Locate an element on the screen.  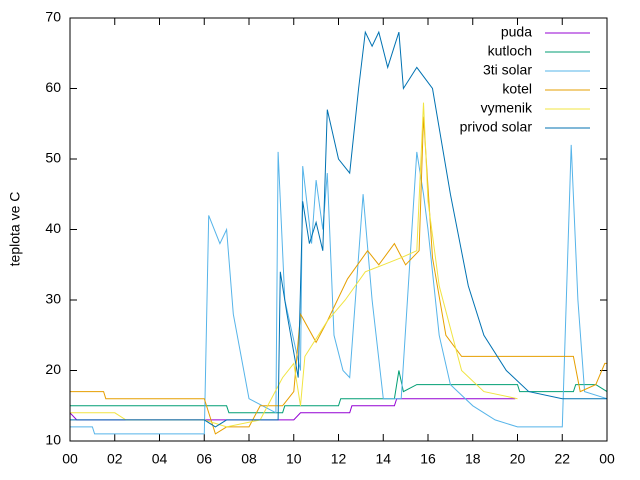
legend-label: vymenik is located at coordinates (507, 108).